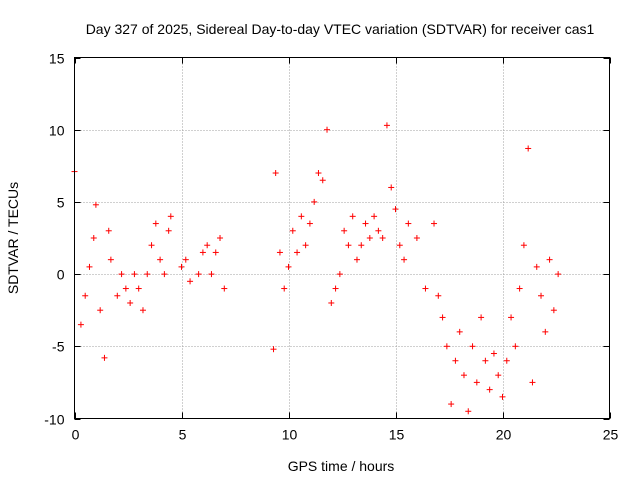 The image size is (640, 480). What do you see at coordinates (76, 435) in the screenshot?
I see `x-tick-label: 0` at bounding box center [76, 435].